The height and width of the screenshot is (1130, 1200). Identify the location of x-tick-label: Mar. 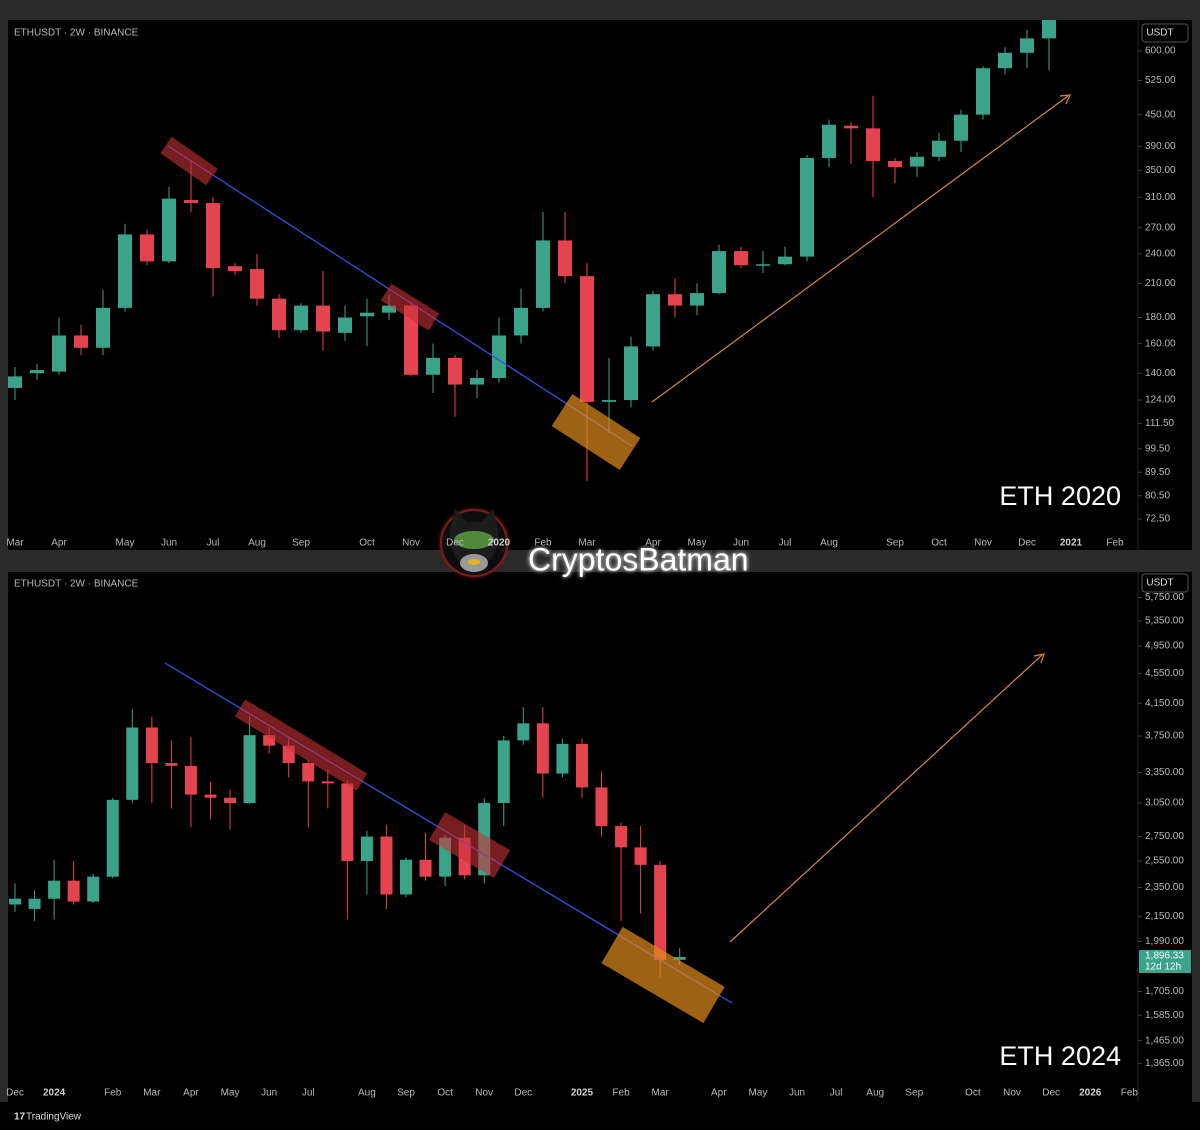
(587, 543).